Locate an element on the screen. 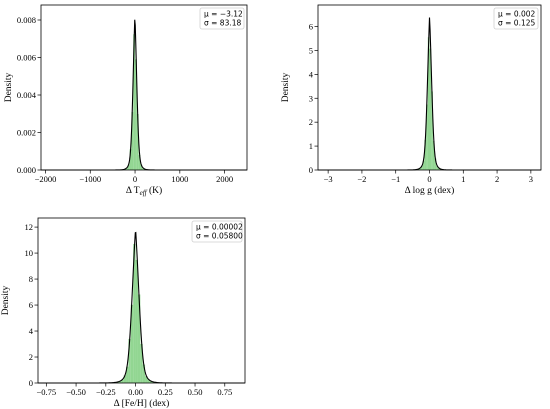 The height and width of the screenshot is (409, 550). y-tick-label: 12 is located at coordinates (29, 227).